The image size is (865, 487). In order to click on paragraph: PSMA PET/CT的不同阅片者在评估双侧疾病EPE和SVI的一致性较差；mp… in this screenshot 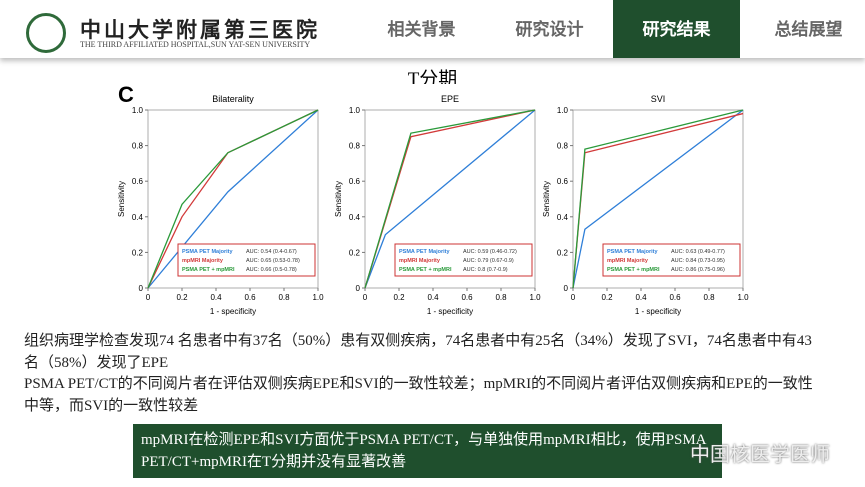, I will do `click(418, 395)`.